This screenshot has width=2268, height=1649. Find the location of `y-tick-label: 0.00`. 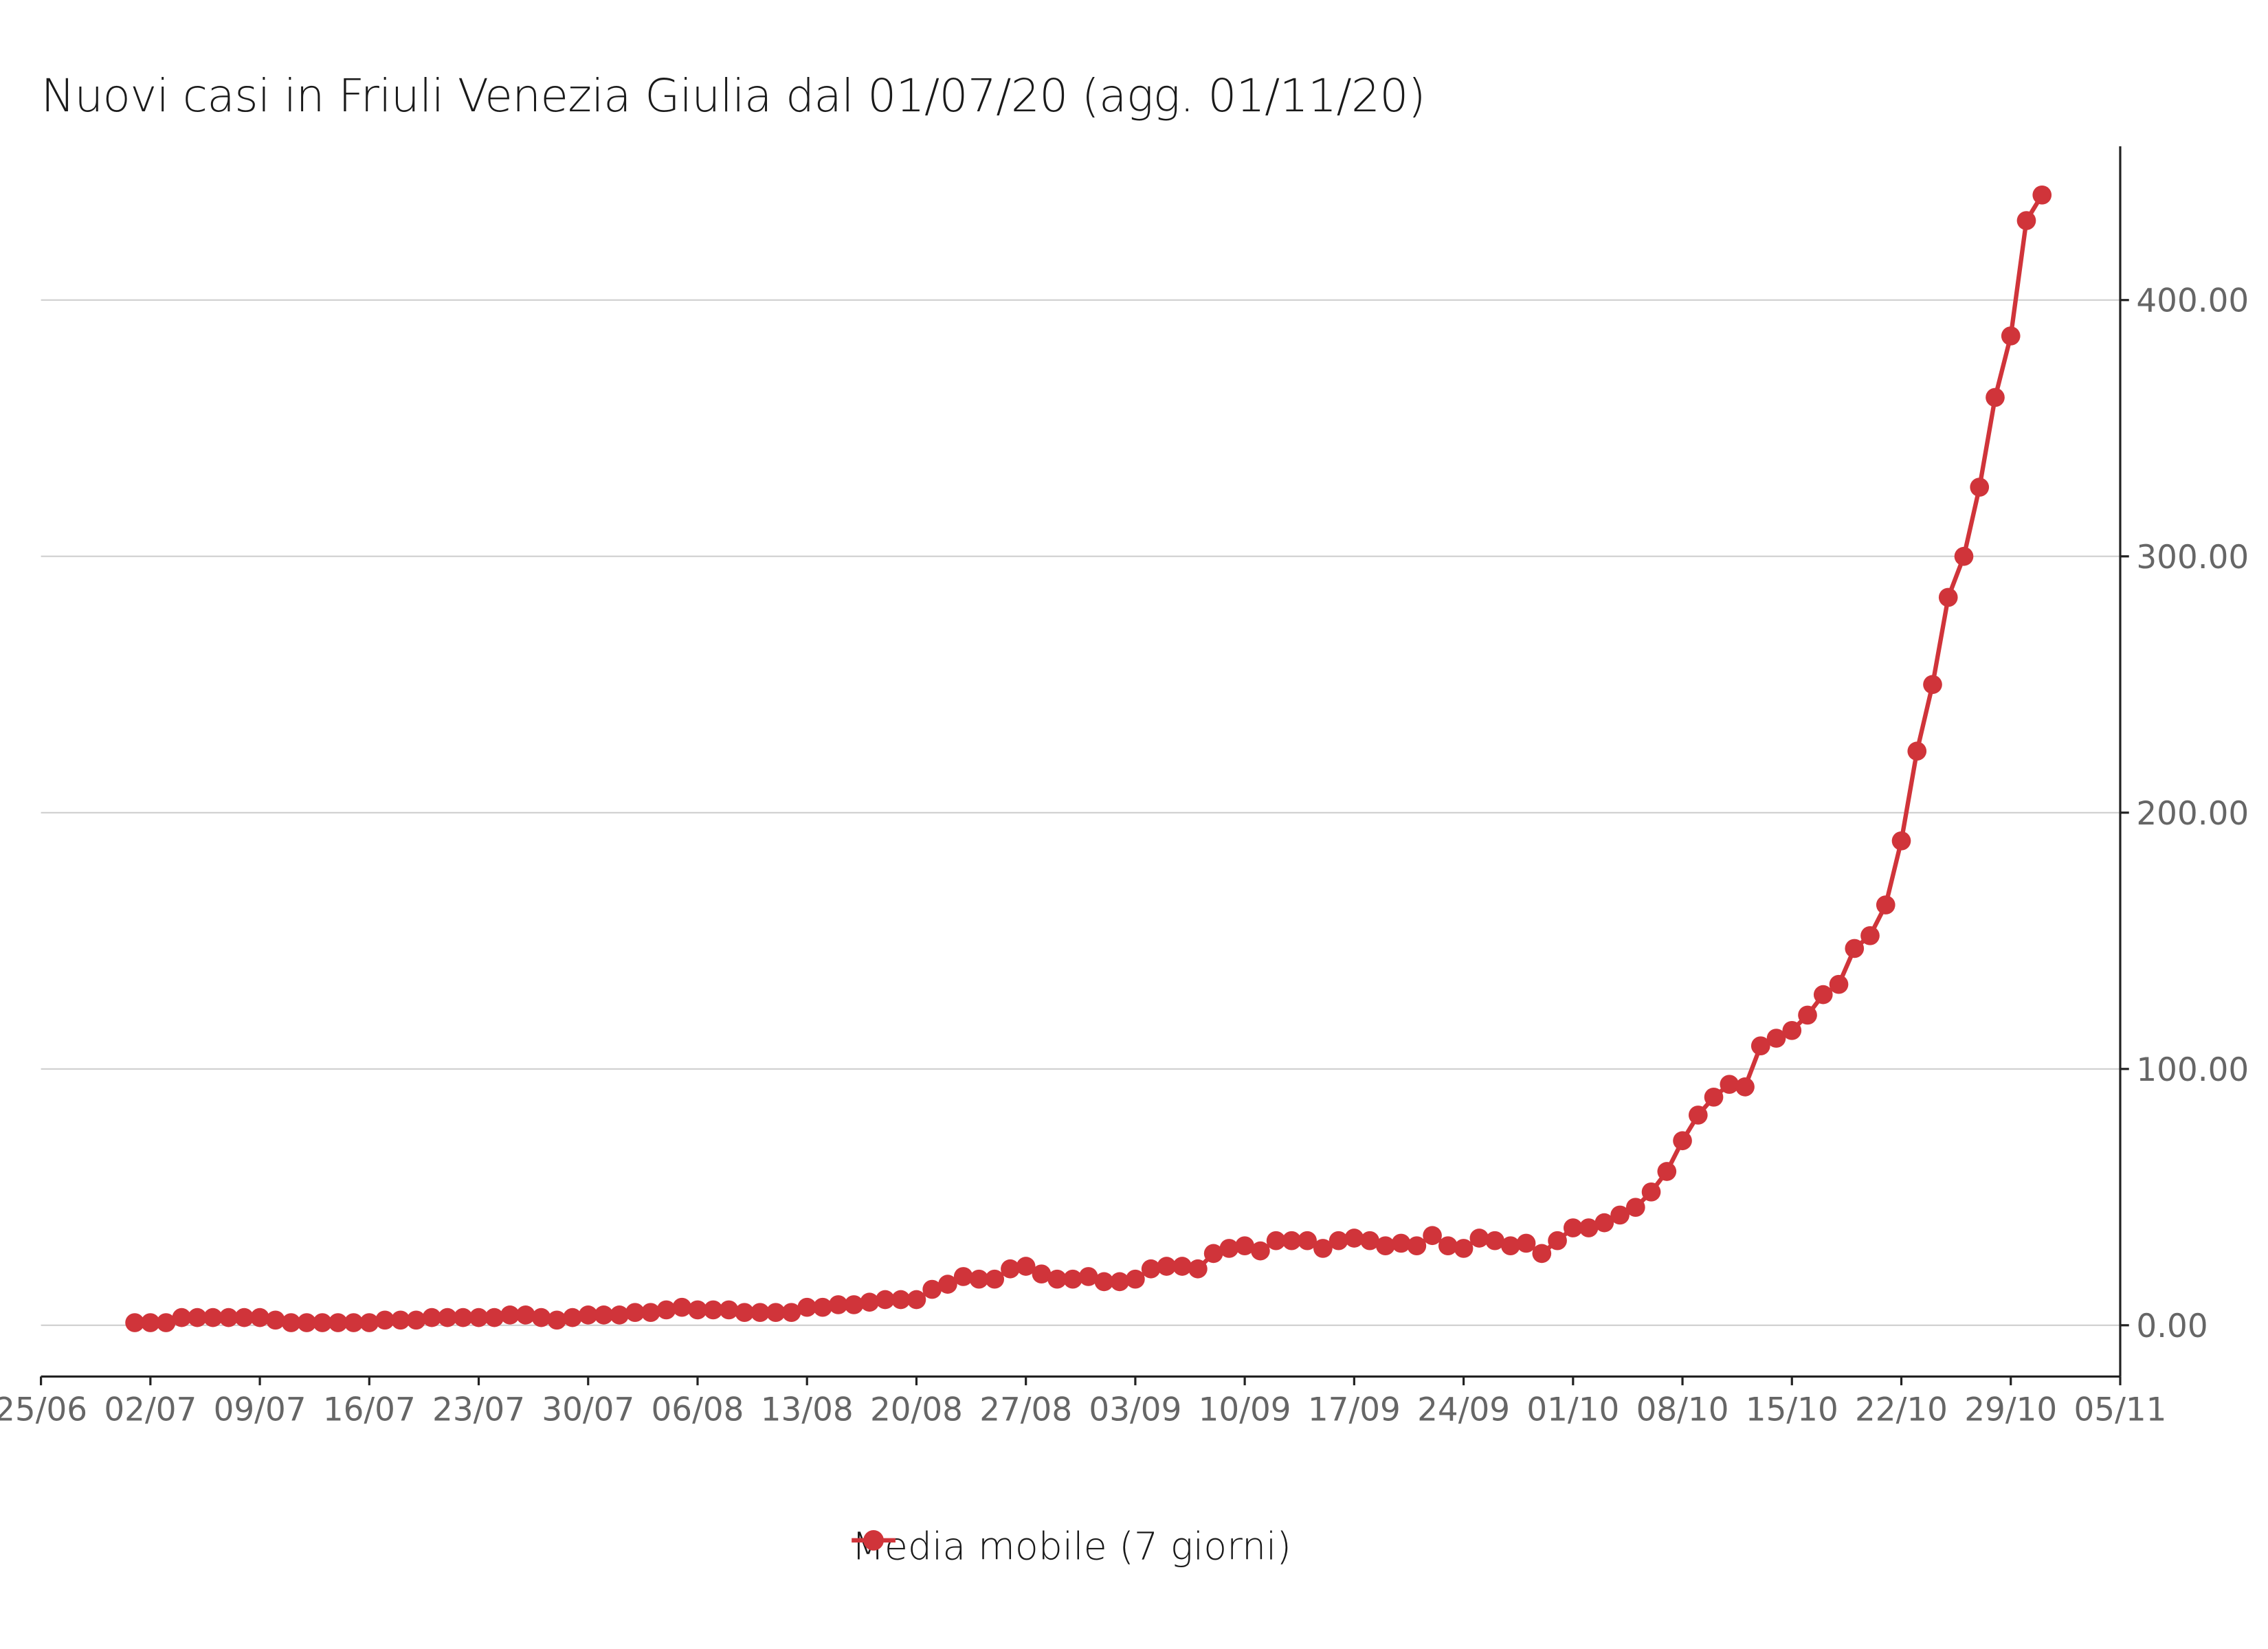

y-tick-label: 0.00 is located at coordinates (2172, 1326).